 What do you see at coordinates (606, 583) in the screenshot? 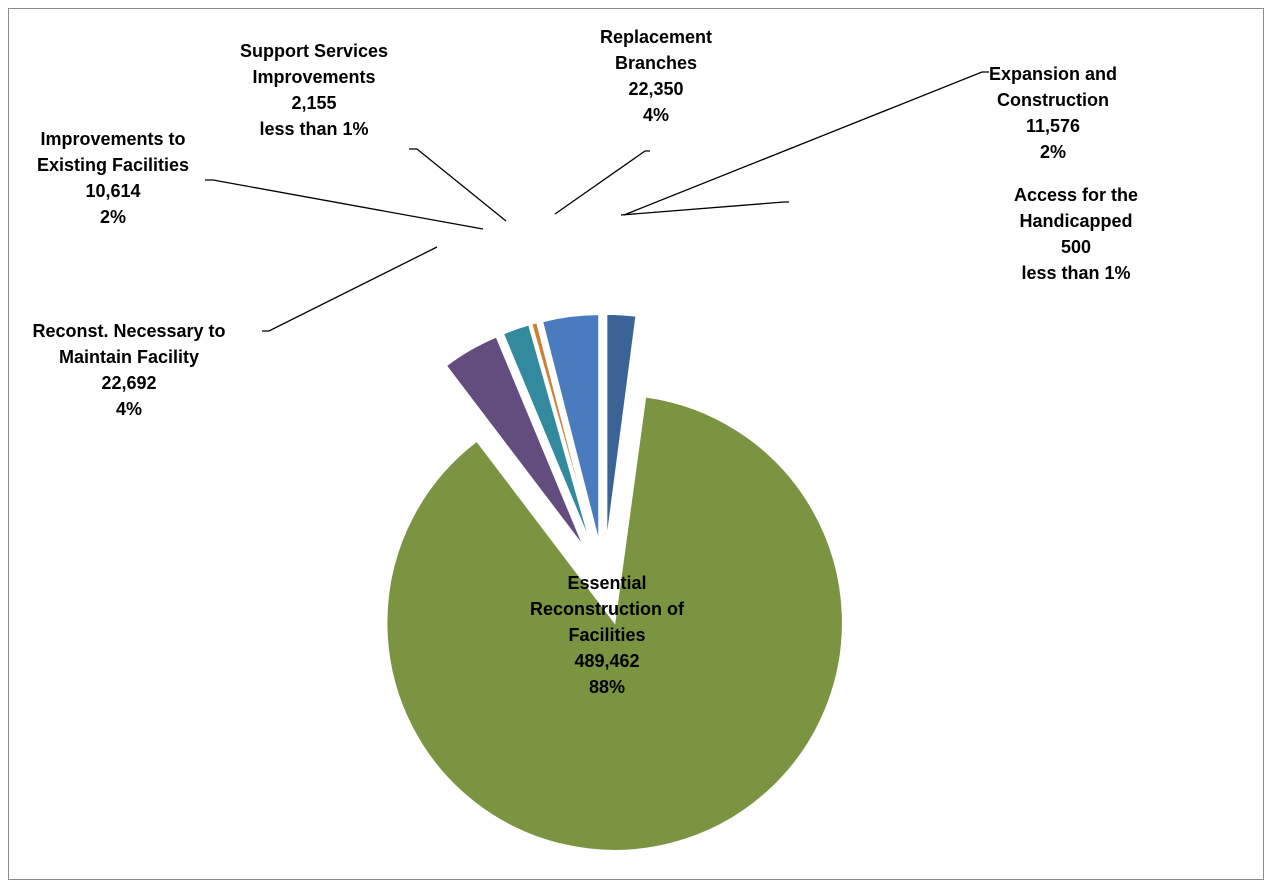
I see `data-label-3-line-1: Essential` at bounding box center [606, 583].